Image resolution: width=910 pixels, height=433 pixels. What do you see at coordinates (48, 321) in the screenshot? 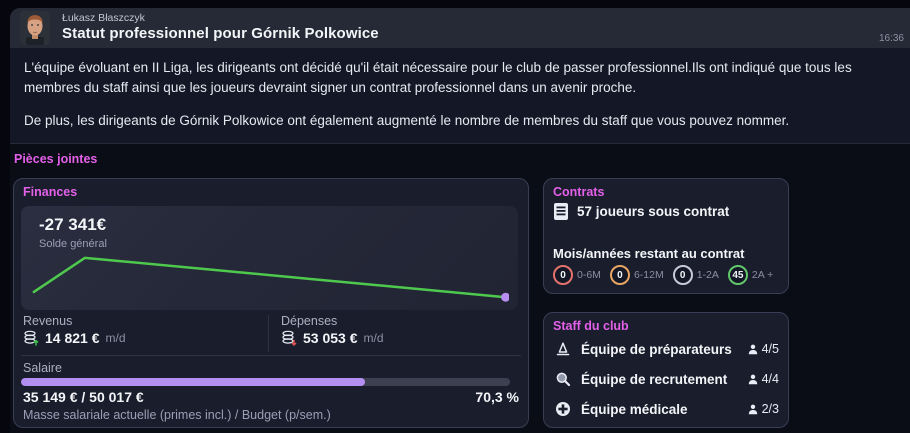
I see `revenues-label: Revenus` at bounding box center [48, 321].